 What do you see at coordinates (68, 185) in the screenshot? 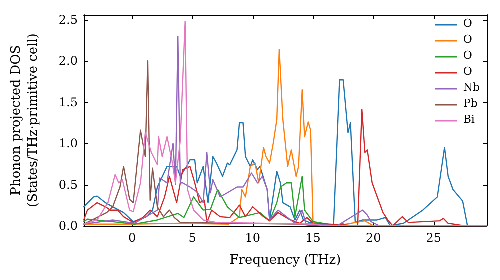
I see `y-tick-label: 0.5` at bounding box center [68, 185].